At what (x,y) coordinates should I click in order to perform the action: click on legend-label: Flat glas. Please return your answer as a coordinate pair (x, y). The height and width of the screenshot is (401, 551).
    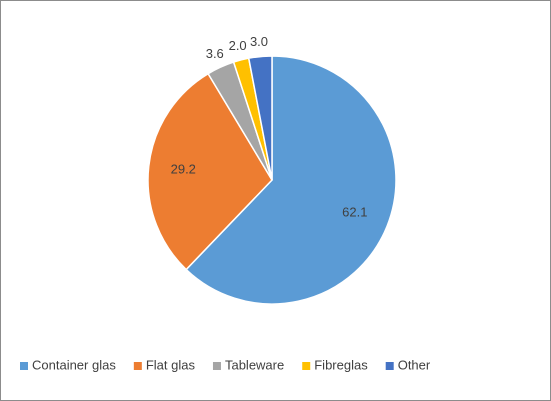
    Looking at the image, I should click on (171, 364).